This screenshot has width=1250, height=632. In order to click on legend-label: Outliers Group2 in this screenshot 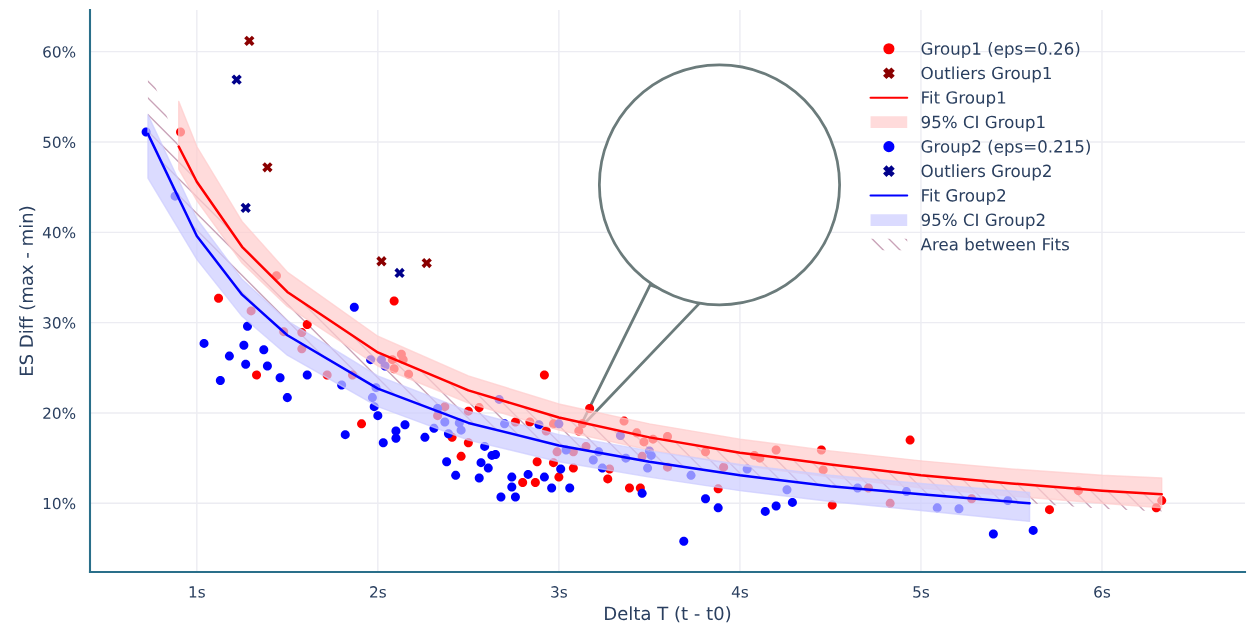, I will do `click(986, 172)`.